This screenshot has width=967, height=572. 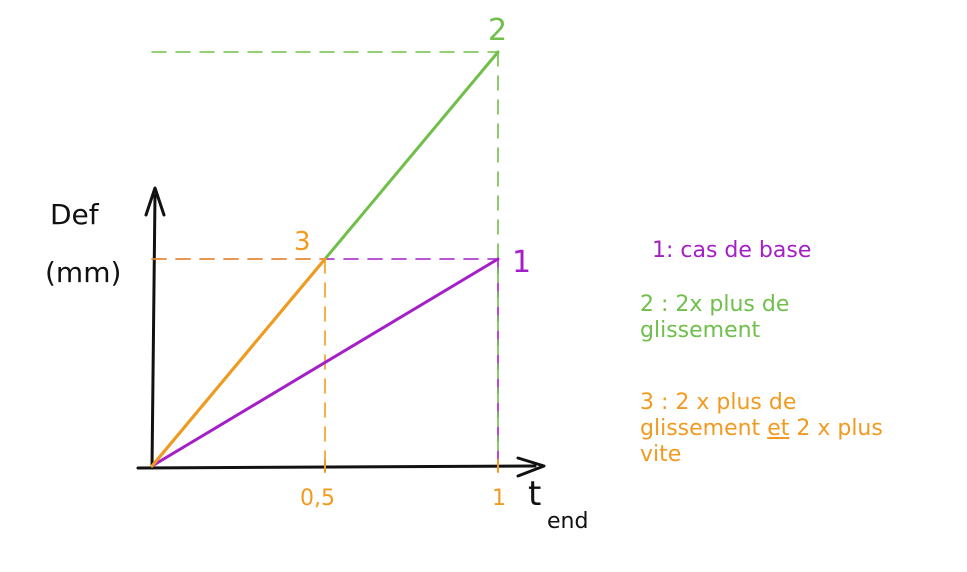 What do you see at coordinates (75, 214) in the screenshot?
I see `y-axis-label-line1: Def` at bounding box center [75, 214].